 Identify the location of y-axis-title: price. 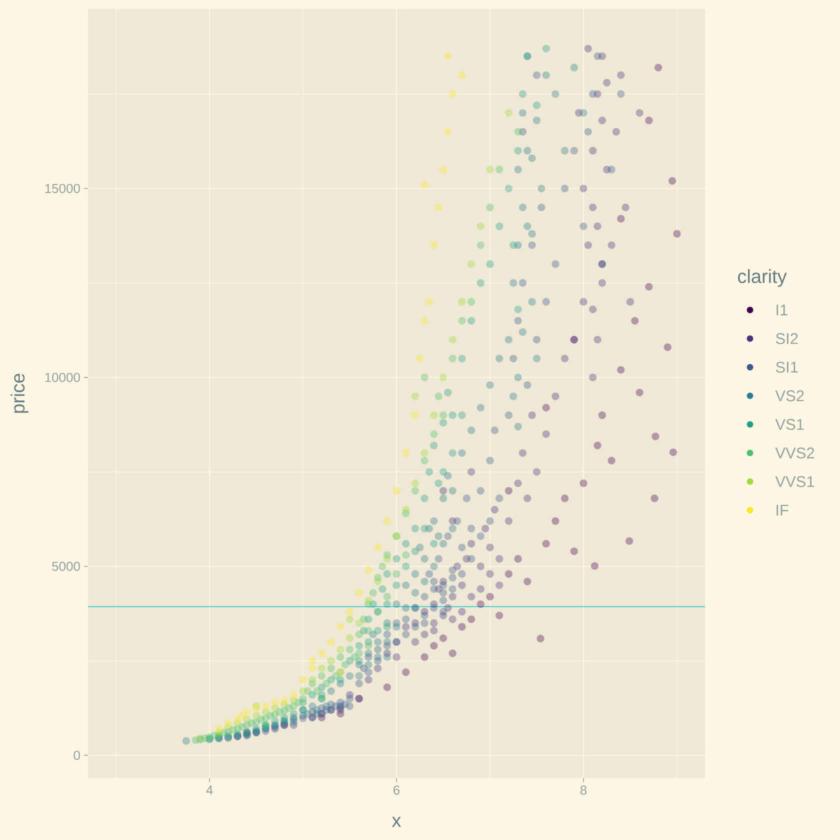
(19, 393).